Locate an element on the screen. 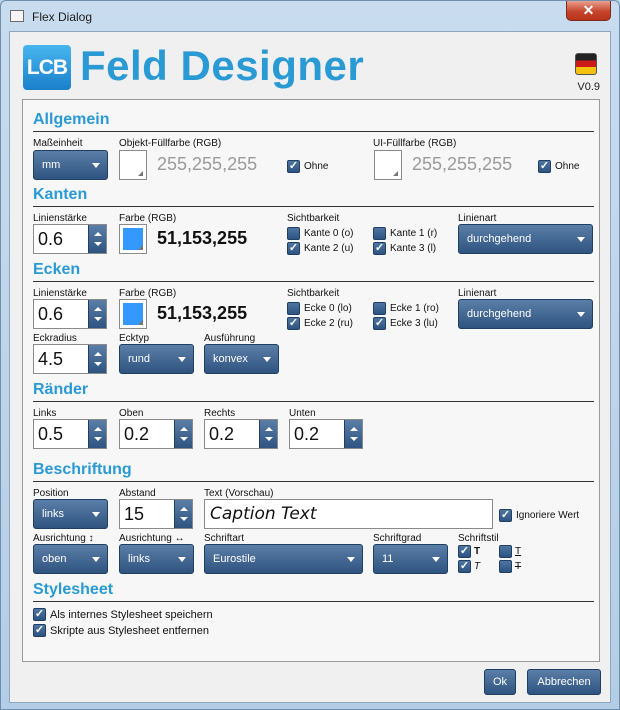 Image resolution: width=620 pixels, height=710 pixels. font-style-label: Schriftstil is located at coordinates (478, 538).